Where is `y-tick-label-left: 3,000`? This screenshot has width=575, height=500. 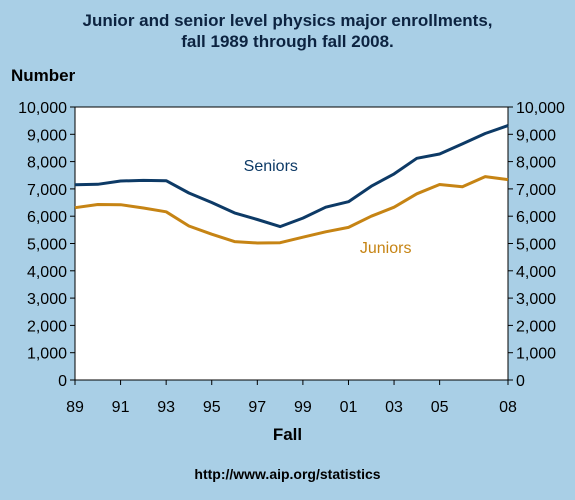 y-tick-label-left: 3,000 is located at coordinates (47, 299).